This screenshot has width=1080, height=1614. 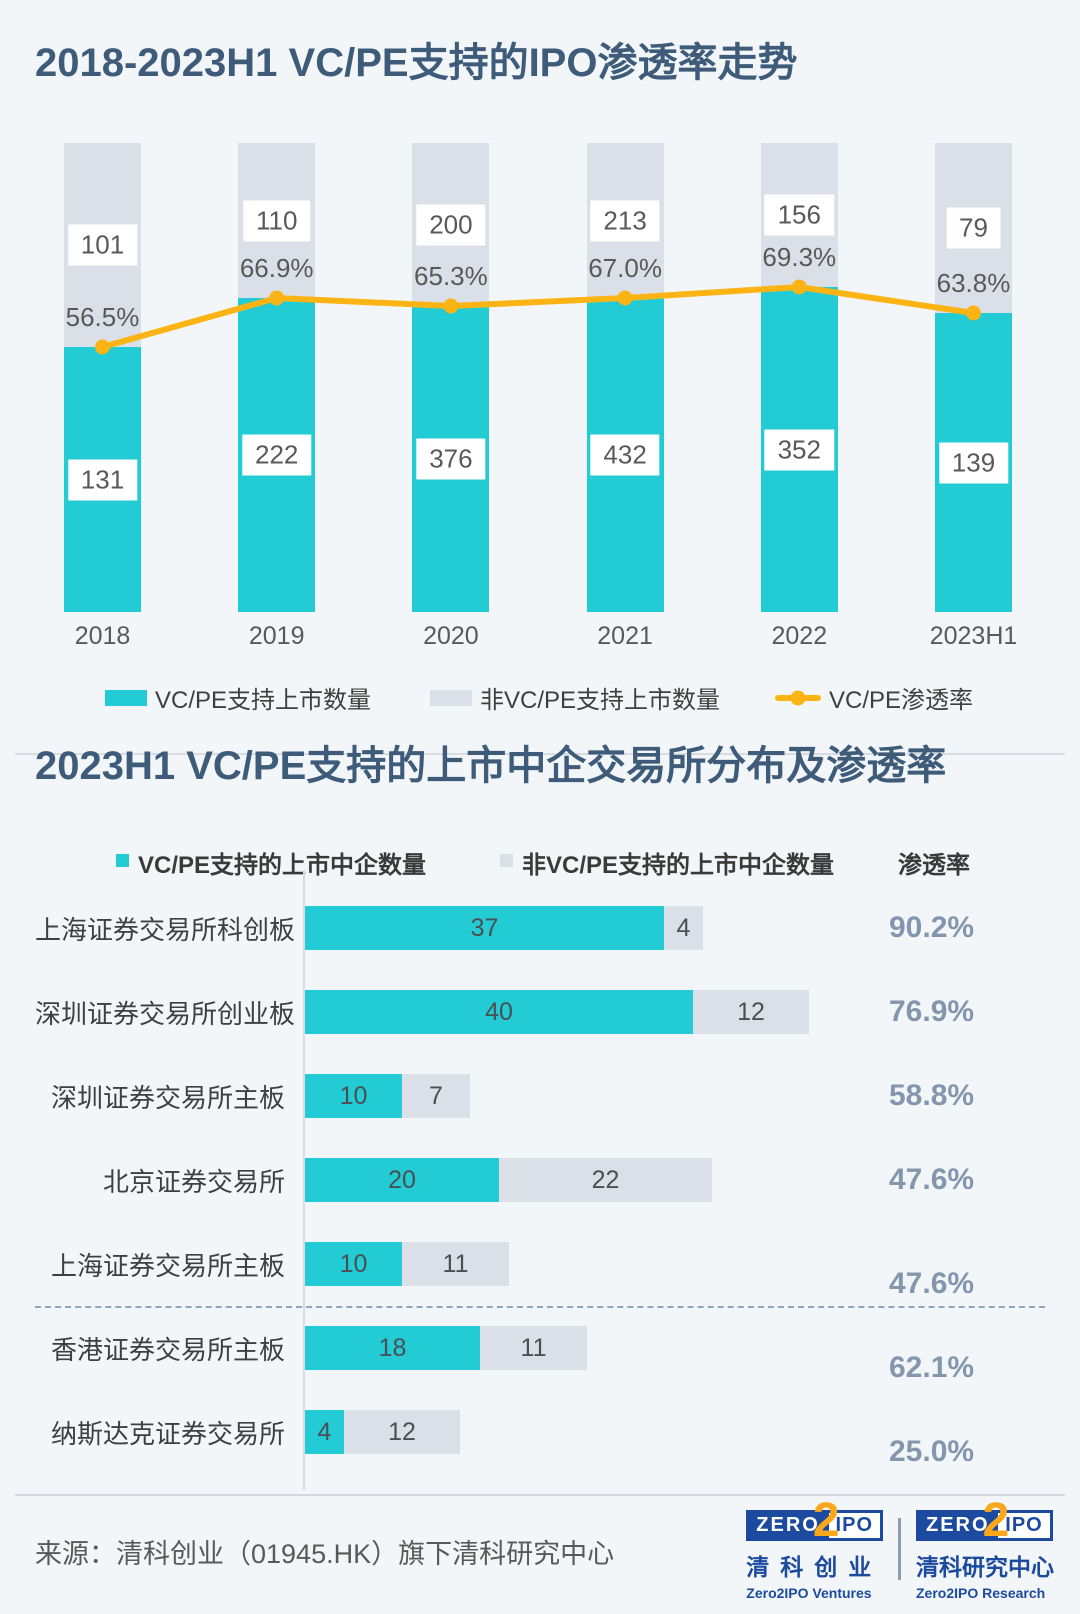 I want to click on exchange-label: 深圳证券交易所主板, so click(x=167, y=1097).